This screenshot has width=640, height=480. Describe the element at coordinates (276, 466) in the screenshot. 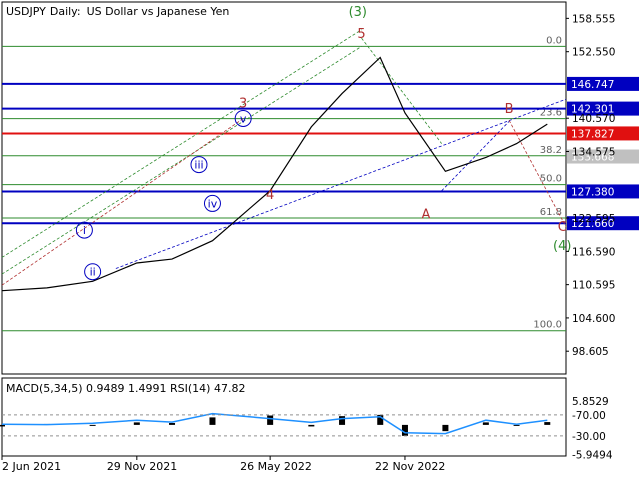

I see `time-tick-label: 26 May 2022` at that location.